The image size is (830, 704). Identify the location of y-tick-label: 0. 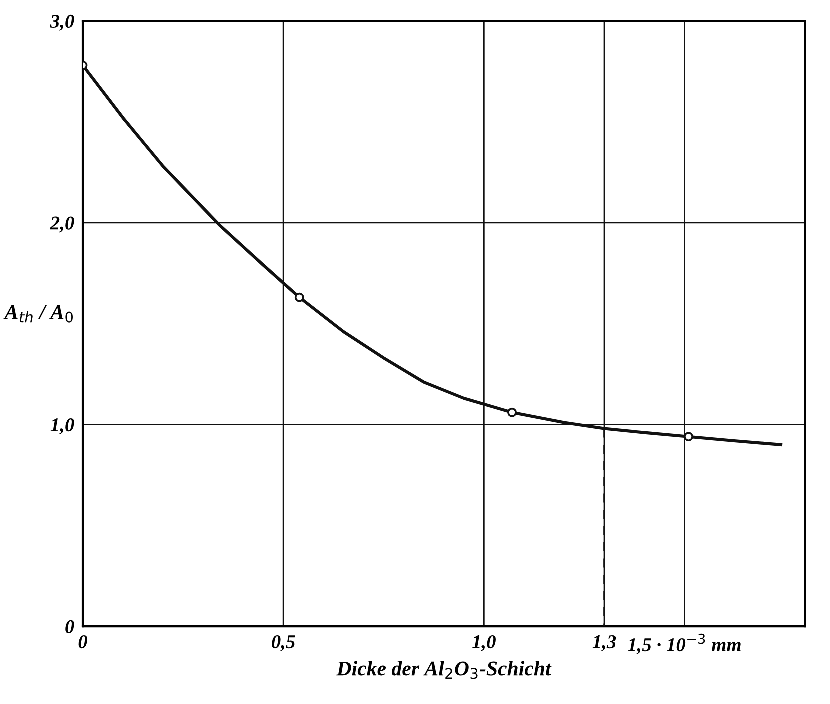
(70, 627).